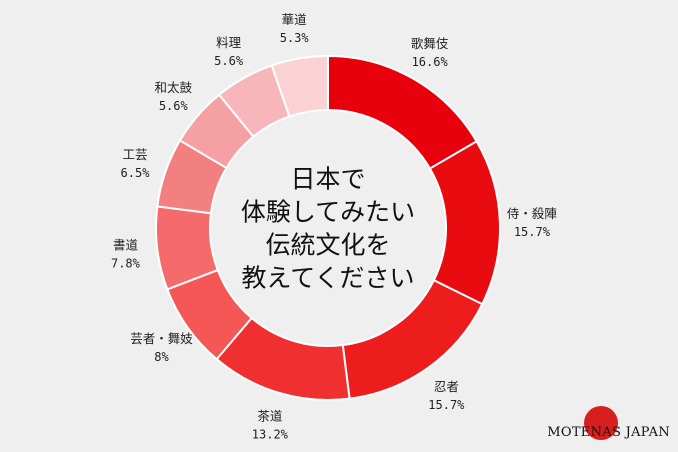 Image resolution: width=678 pixels, height=452 pixels. Describe the element at coordinates (161, 357) in the screenshot. I see `slice-value-4: 8%` at that location.